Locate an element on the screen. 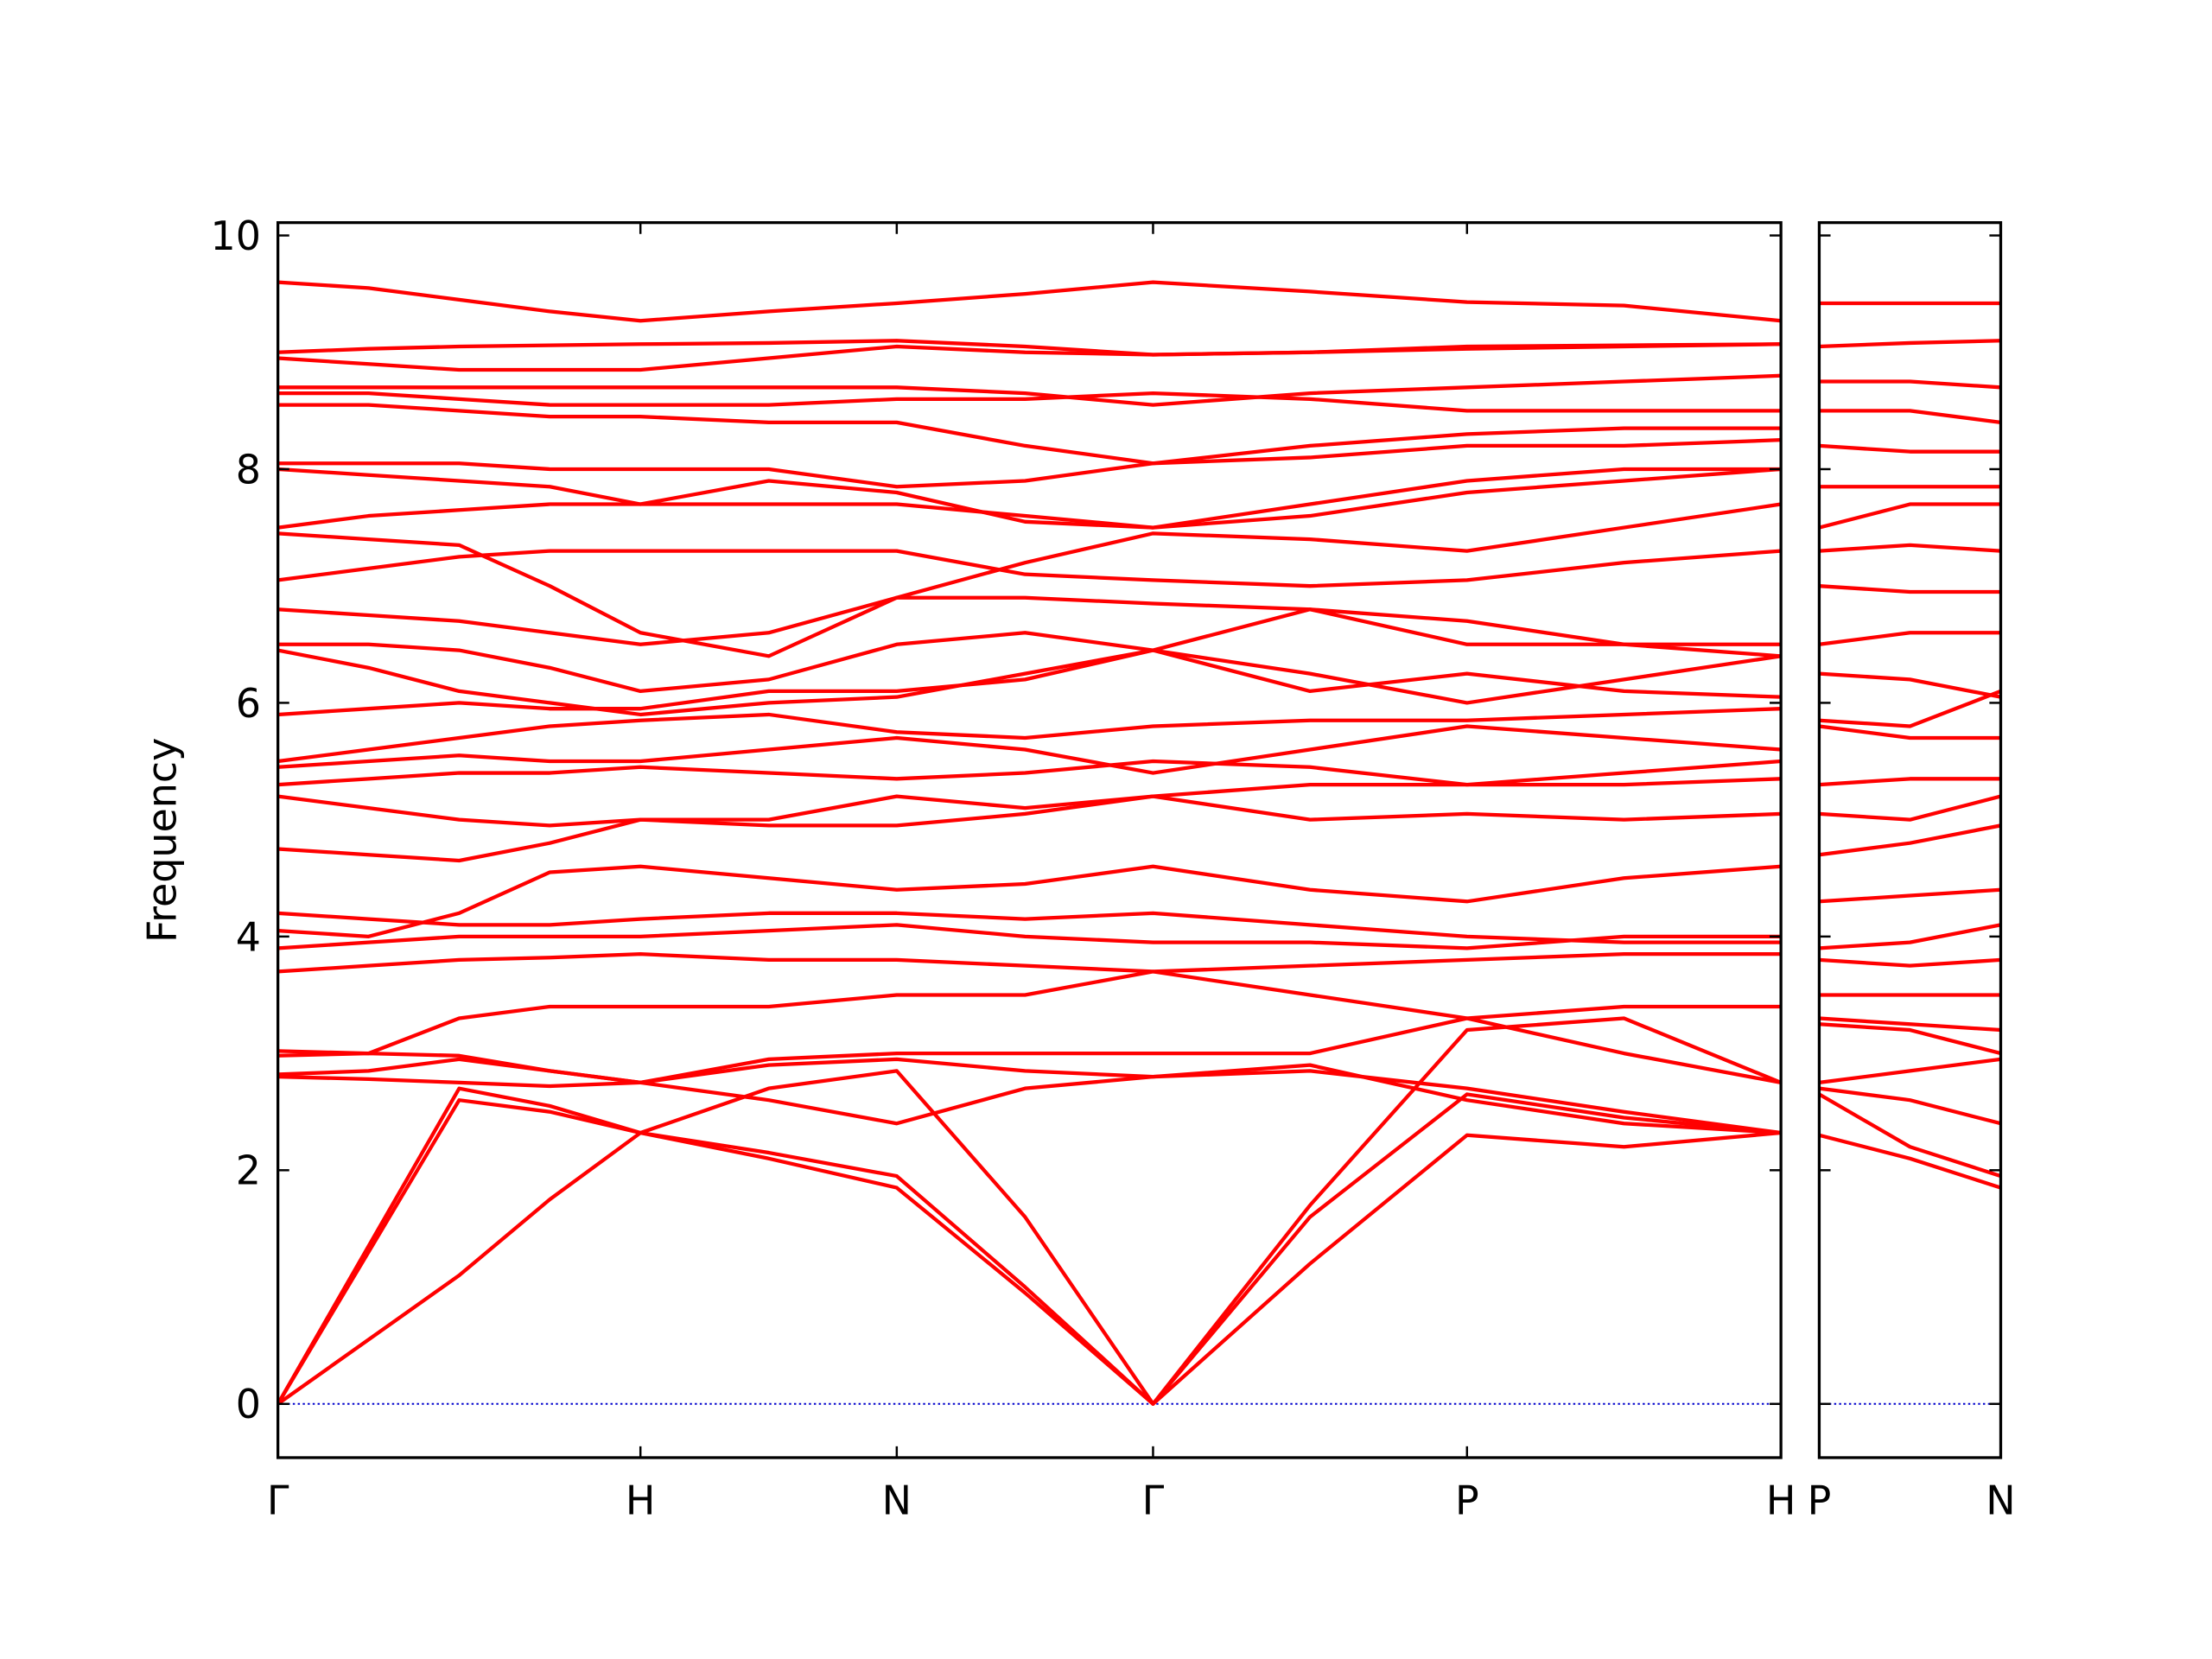 Image resolution: width=2212 pixels, height=1659 pixels. axes-frame is located at coordinates (1910, 840).